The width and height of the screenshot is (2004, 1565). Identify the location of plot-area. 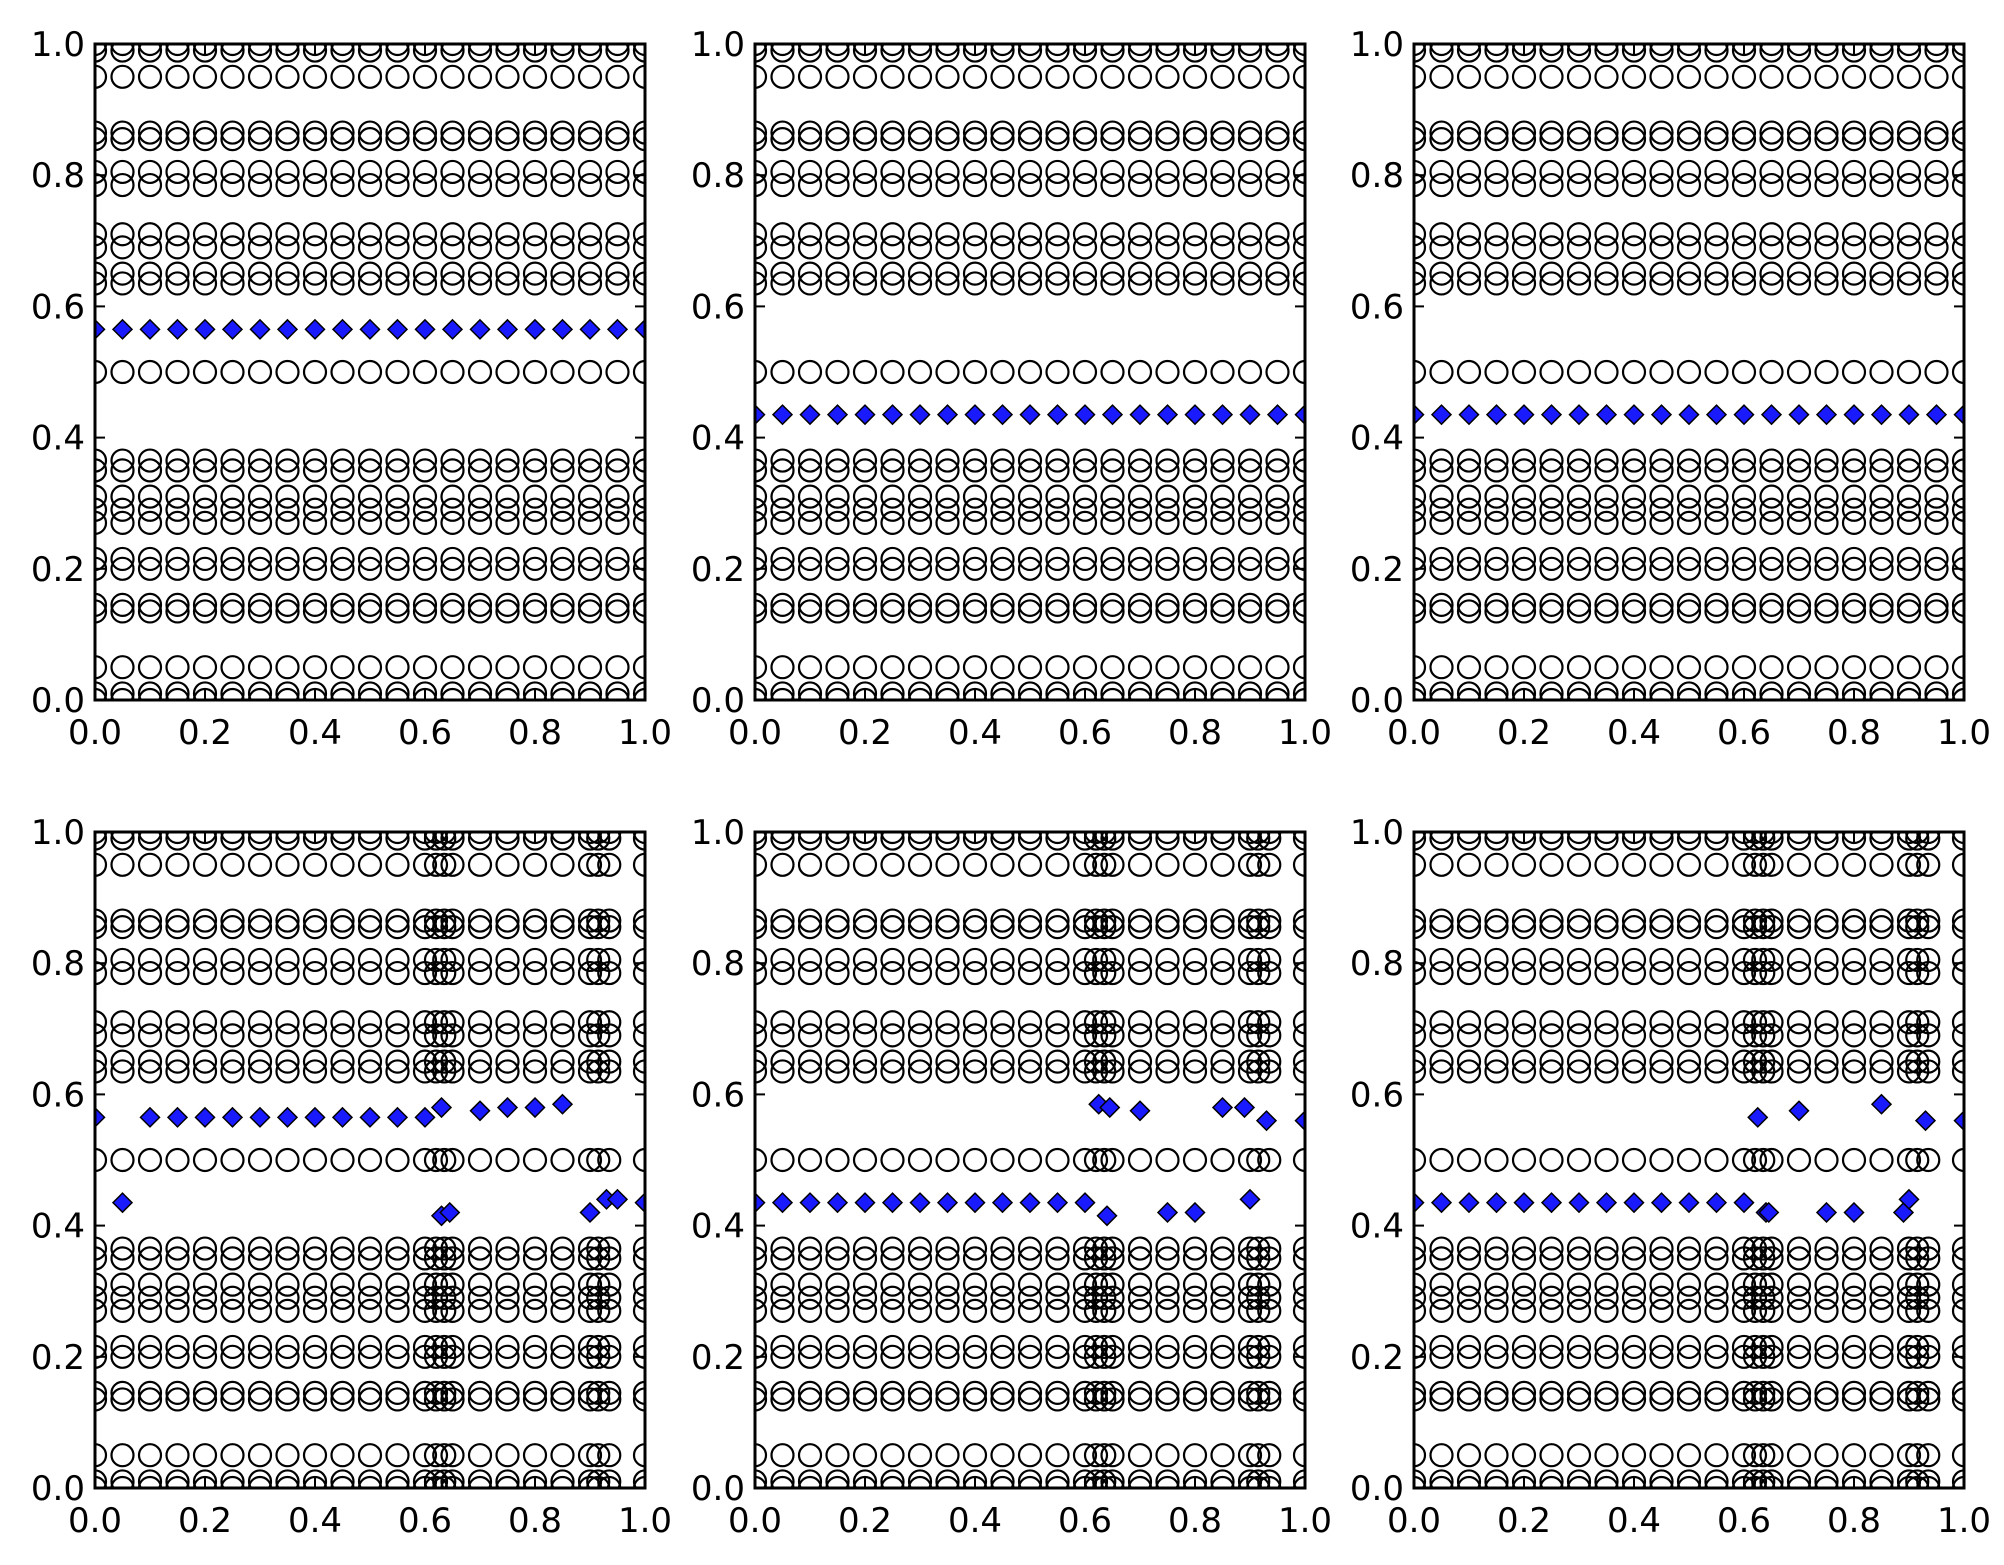
(1689, 372).